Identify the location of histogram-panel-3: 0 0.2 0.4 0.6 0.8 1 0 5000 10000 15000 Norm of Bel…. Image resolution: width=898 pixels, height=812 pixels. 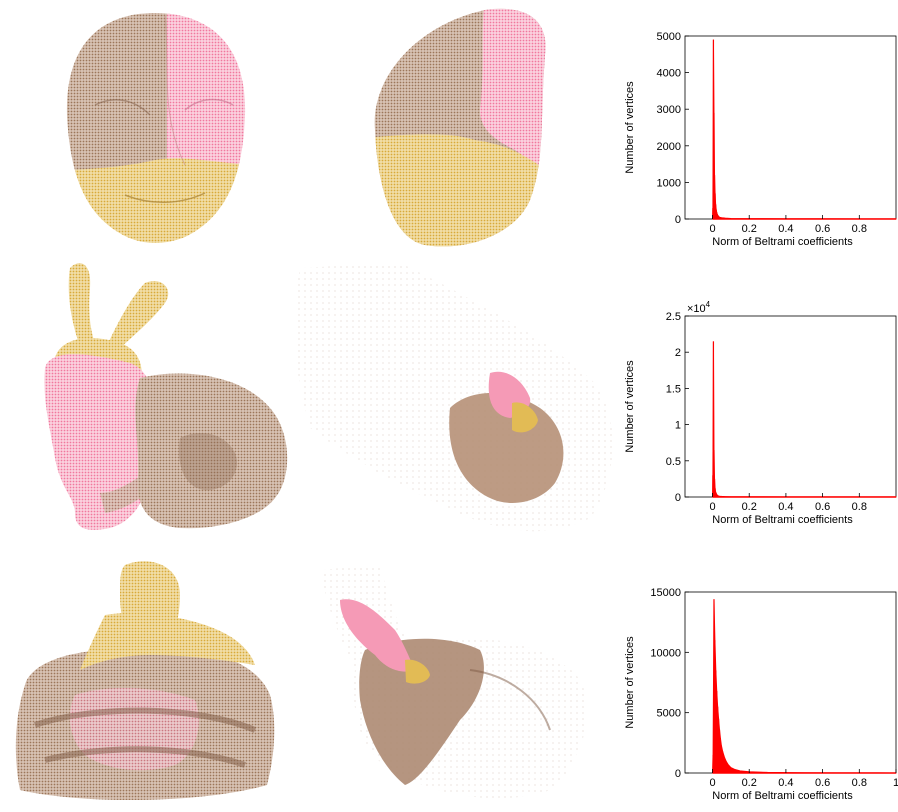
(756, 693).